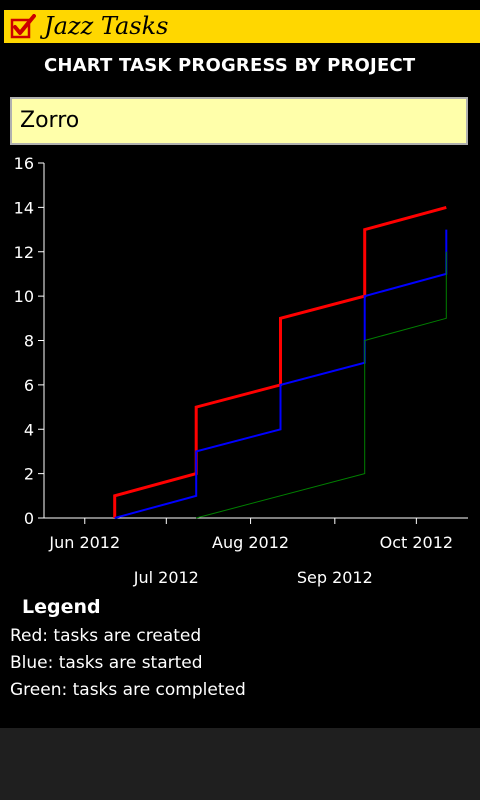 The height and width of the screenshot is (800, 480). Describe the element at coordinates (335, 577) in the screenshot. I see `x-tick-label: Sep 2012` at that location.